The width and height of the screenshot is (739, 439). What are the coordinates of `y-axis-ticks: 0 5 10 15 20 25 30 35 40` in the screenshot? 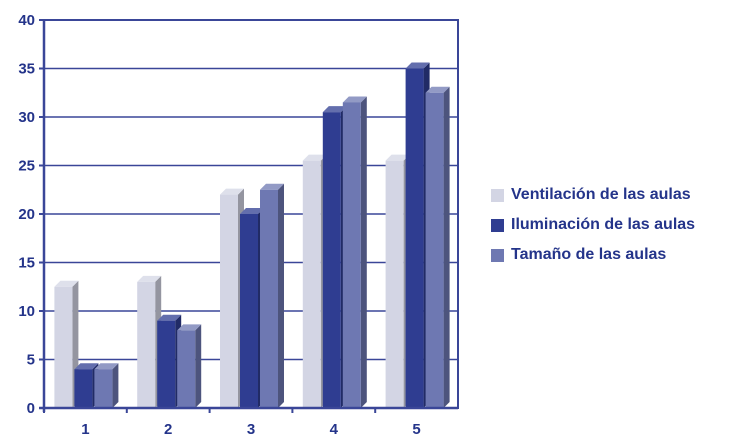 It's located at (31, 214).